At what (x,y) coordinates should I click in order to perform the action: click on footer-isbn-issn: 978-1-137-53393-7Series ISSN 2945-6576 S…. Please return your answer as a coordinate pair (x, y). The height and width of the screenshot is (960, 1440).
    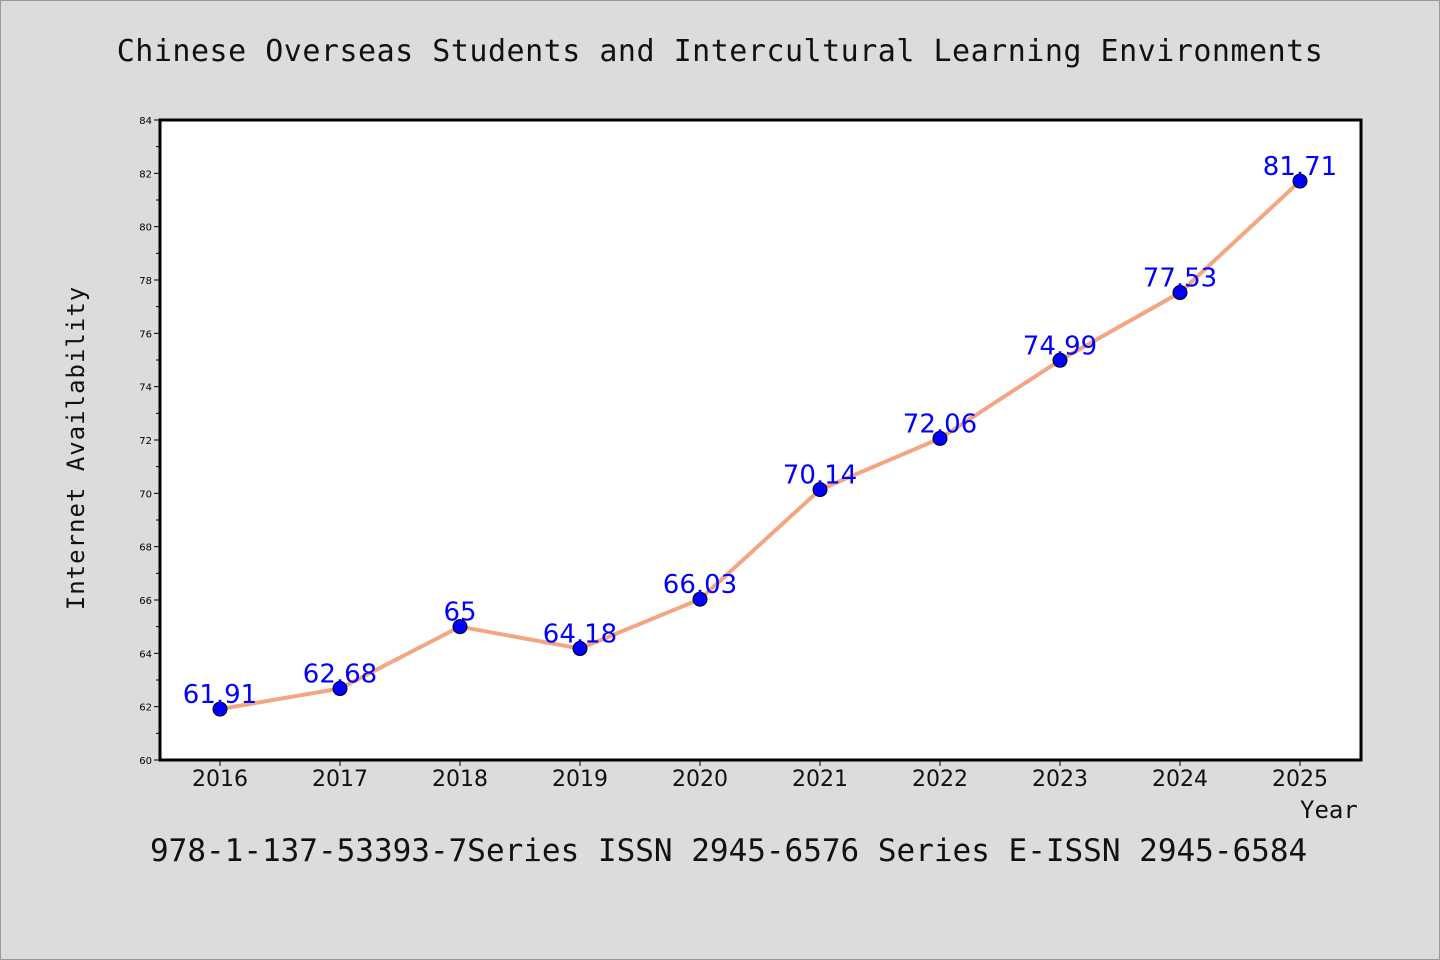
    Looking at the image, I should click on (729, 851).